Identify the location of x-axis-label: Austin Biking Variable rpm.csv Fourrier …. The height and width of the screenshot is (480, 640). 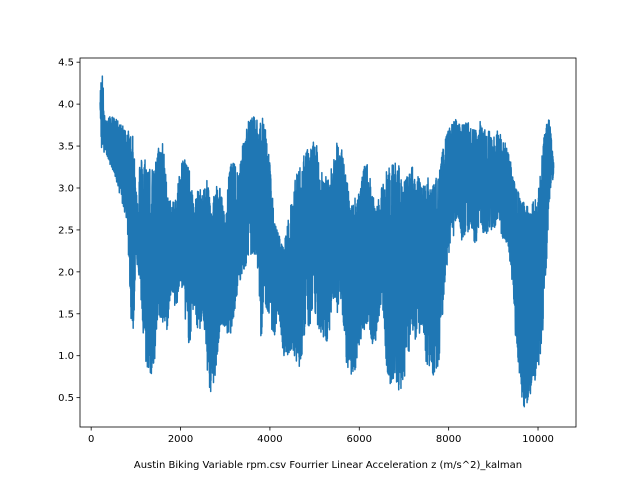
(328, 465).